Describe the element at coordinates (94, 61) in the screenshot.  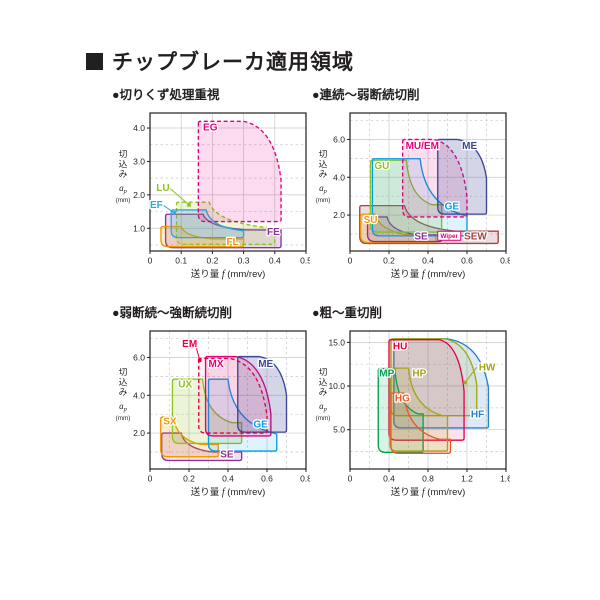
I see `title-square-icon` at that location.